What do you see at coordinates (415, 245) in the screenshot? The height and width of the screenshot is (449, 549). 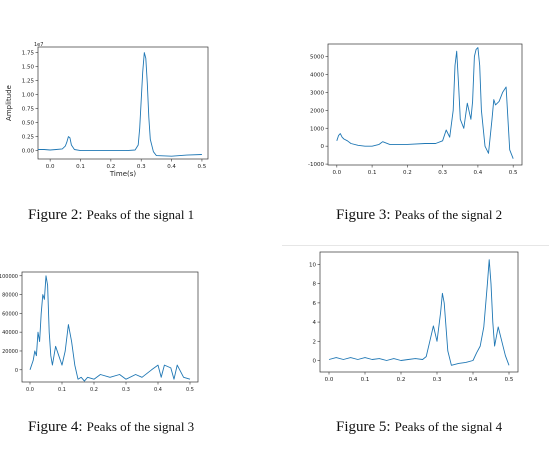 I see `divider-line` at bounding box center [415, 245].